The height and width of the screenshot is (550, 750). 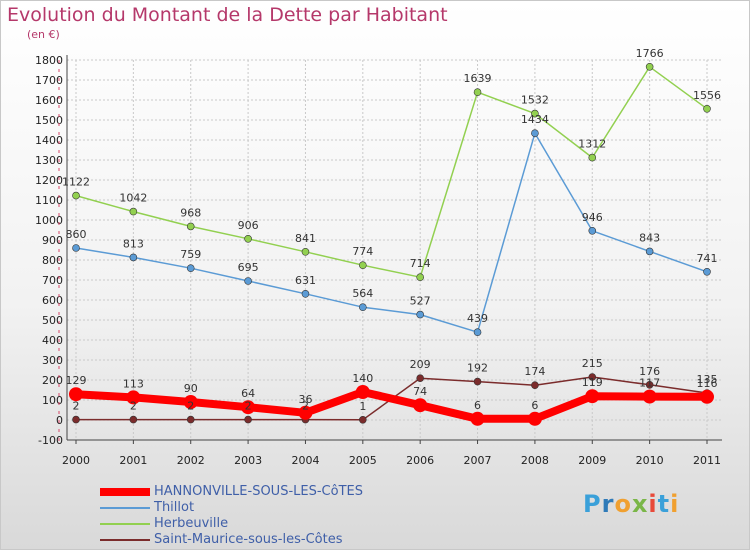 What do you see at coordinates (260, 508) in the screenshot?
I see `legend-item: Thillot` at bounding box center [260, 508].